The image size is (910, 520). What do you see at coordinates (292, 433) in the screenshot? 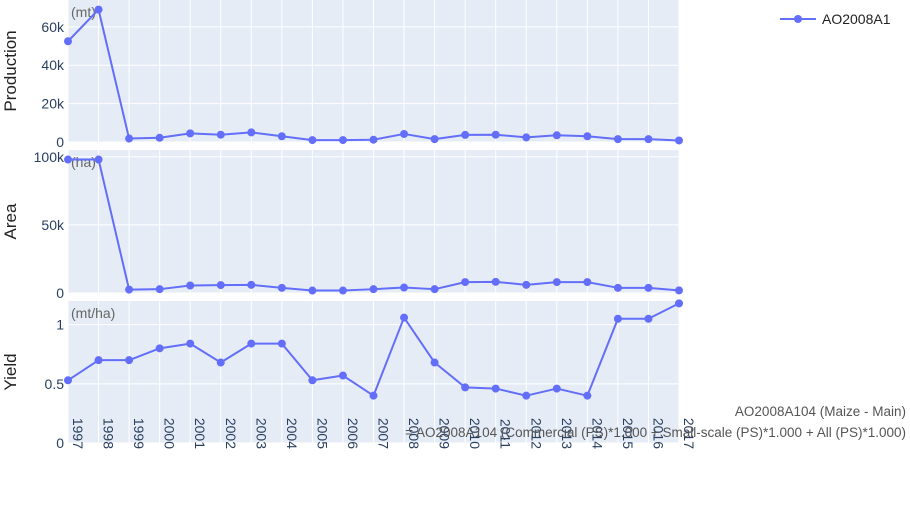
I see `x-tick-label: 2004` at bounding box center [292, 433].